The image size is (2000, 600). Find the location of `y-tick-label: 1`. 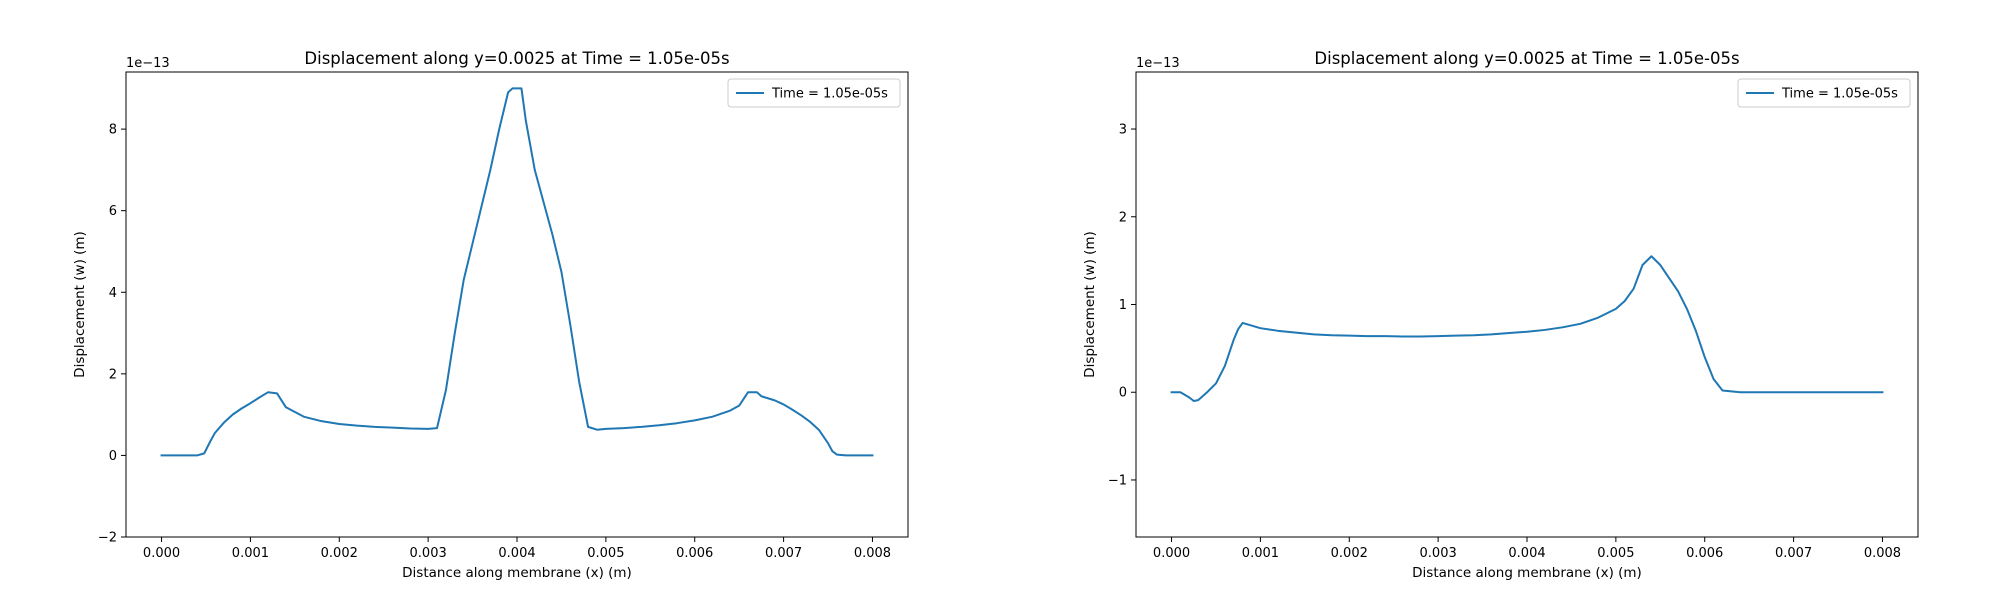

y-tick-label: 1 is located at coordinates (1123, 305).